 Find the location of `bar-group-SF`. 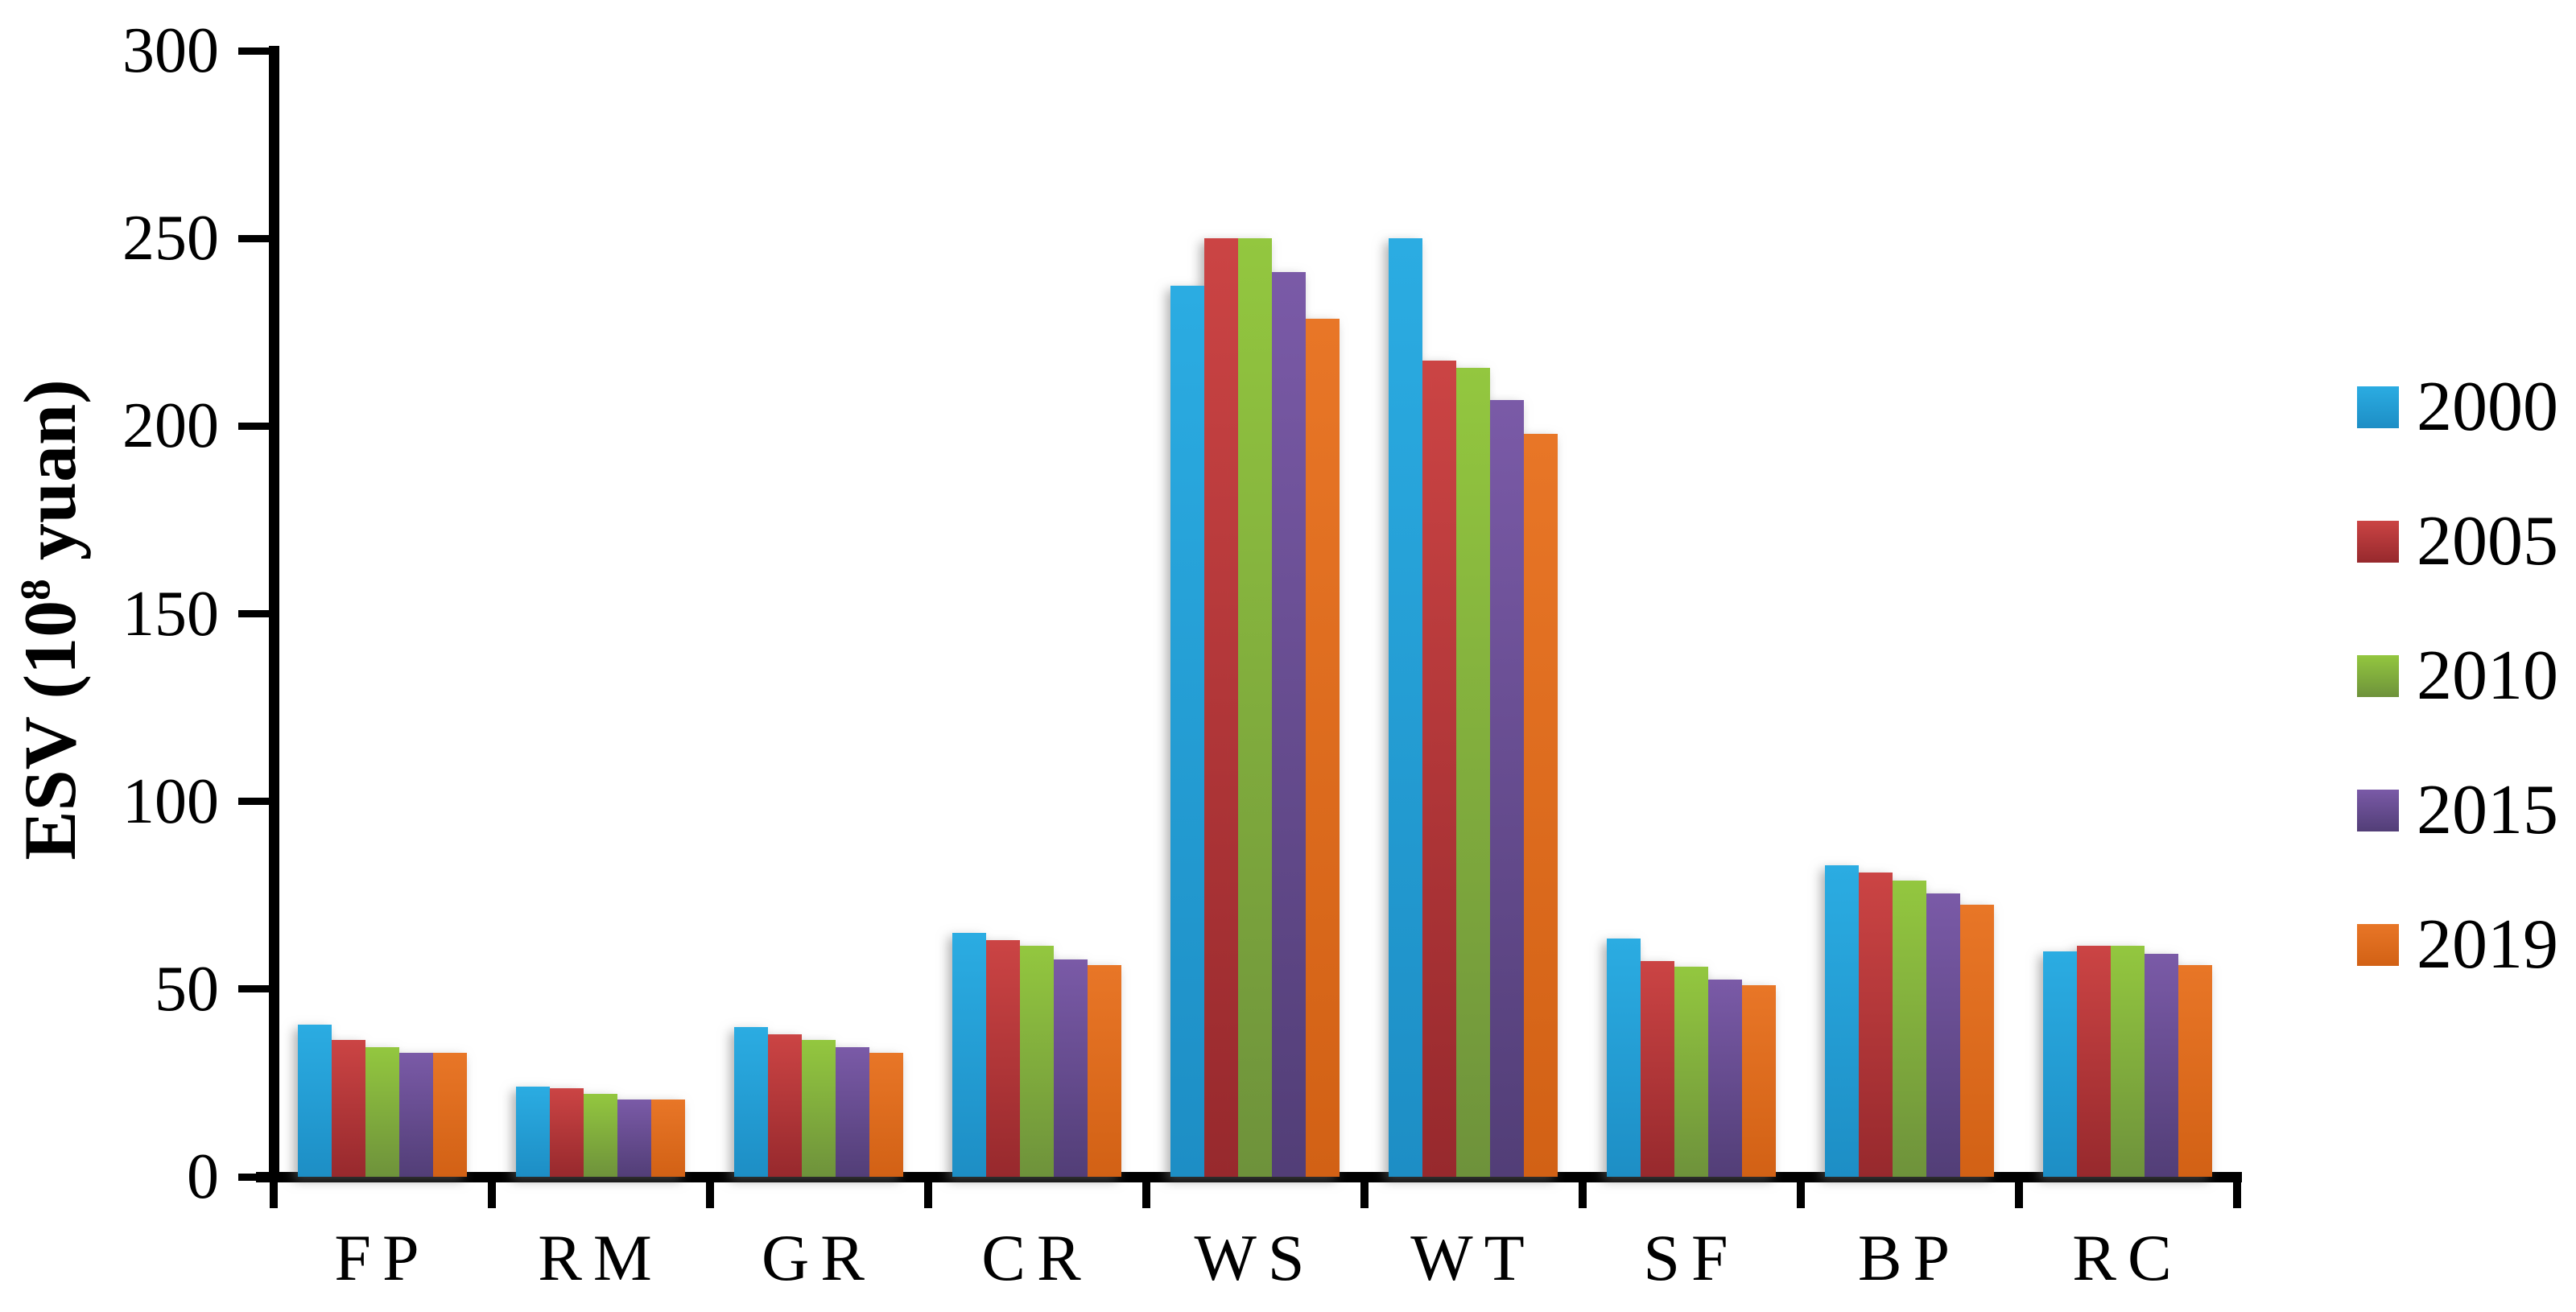

bar-group-SF is located at coordinates (1691, 614).